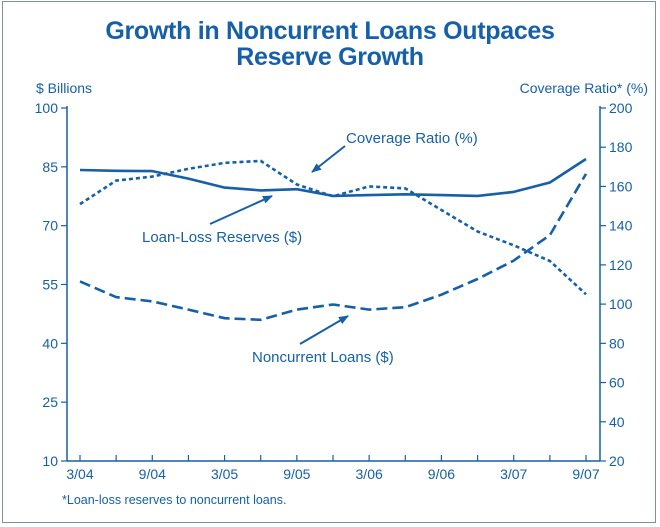 Image resolution: width=660 pixels, height=527 pixels. What do you see at coordinates (50, 343) in the screenshot?
I see `left-tick-label: 40` at bounding box center [50, 343].